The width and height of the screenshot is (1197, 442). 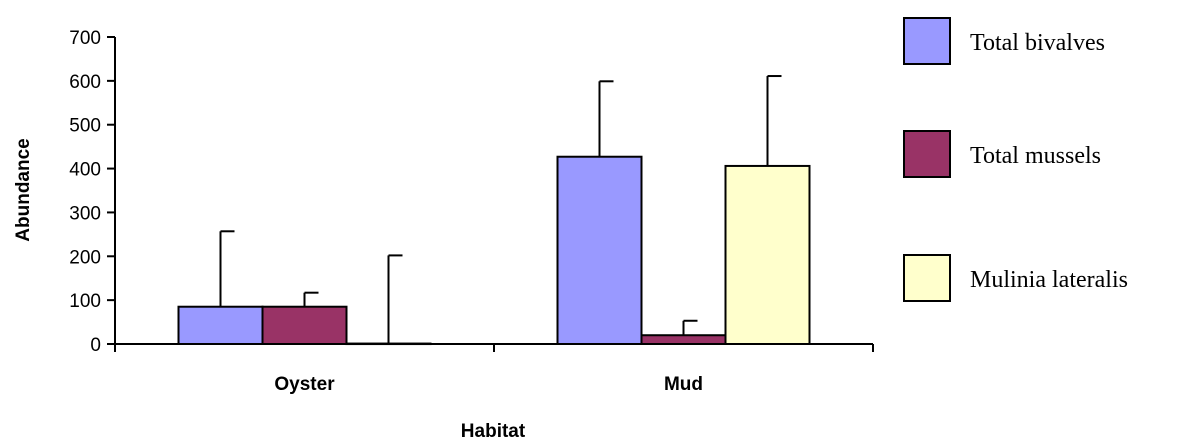 I want to click on legend-label: Total mussels, so click(x=1035, y=156).